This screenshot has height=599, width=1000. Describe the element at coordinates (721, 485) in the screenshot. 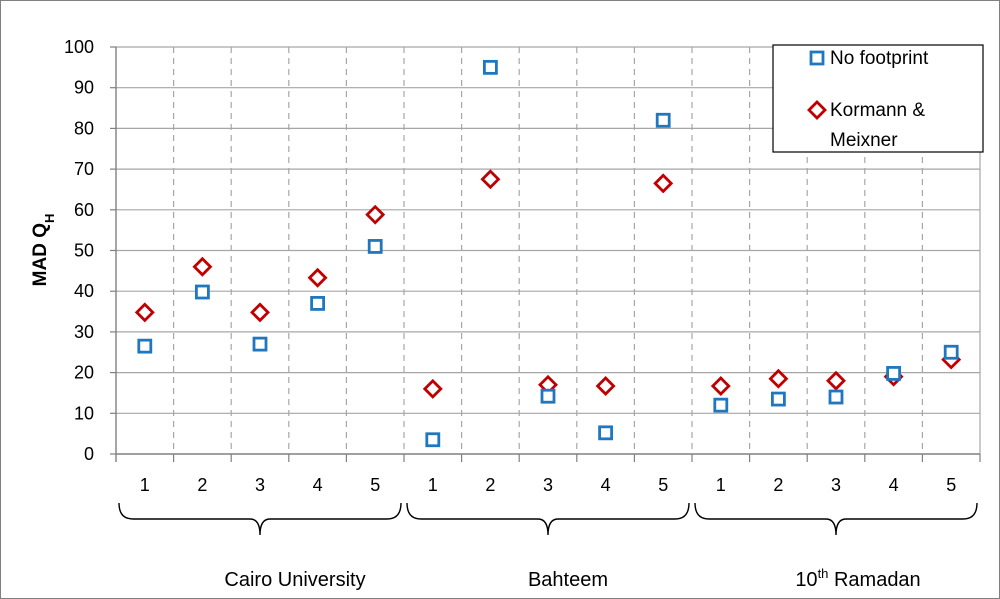

I see `x-tick-label-10: 1` at that location.